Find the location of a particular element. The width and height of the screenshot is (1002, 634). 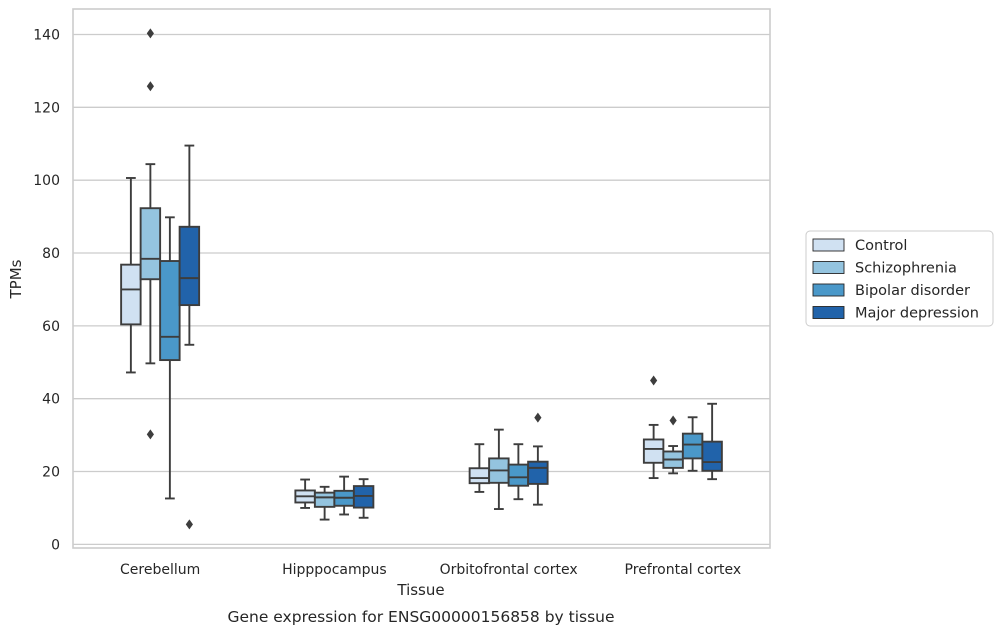

y-axis-ticks: 0 20 40 60 80 100 120 140 is located at coordinates (46, 290).